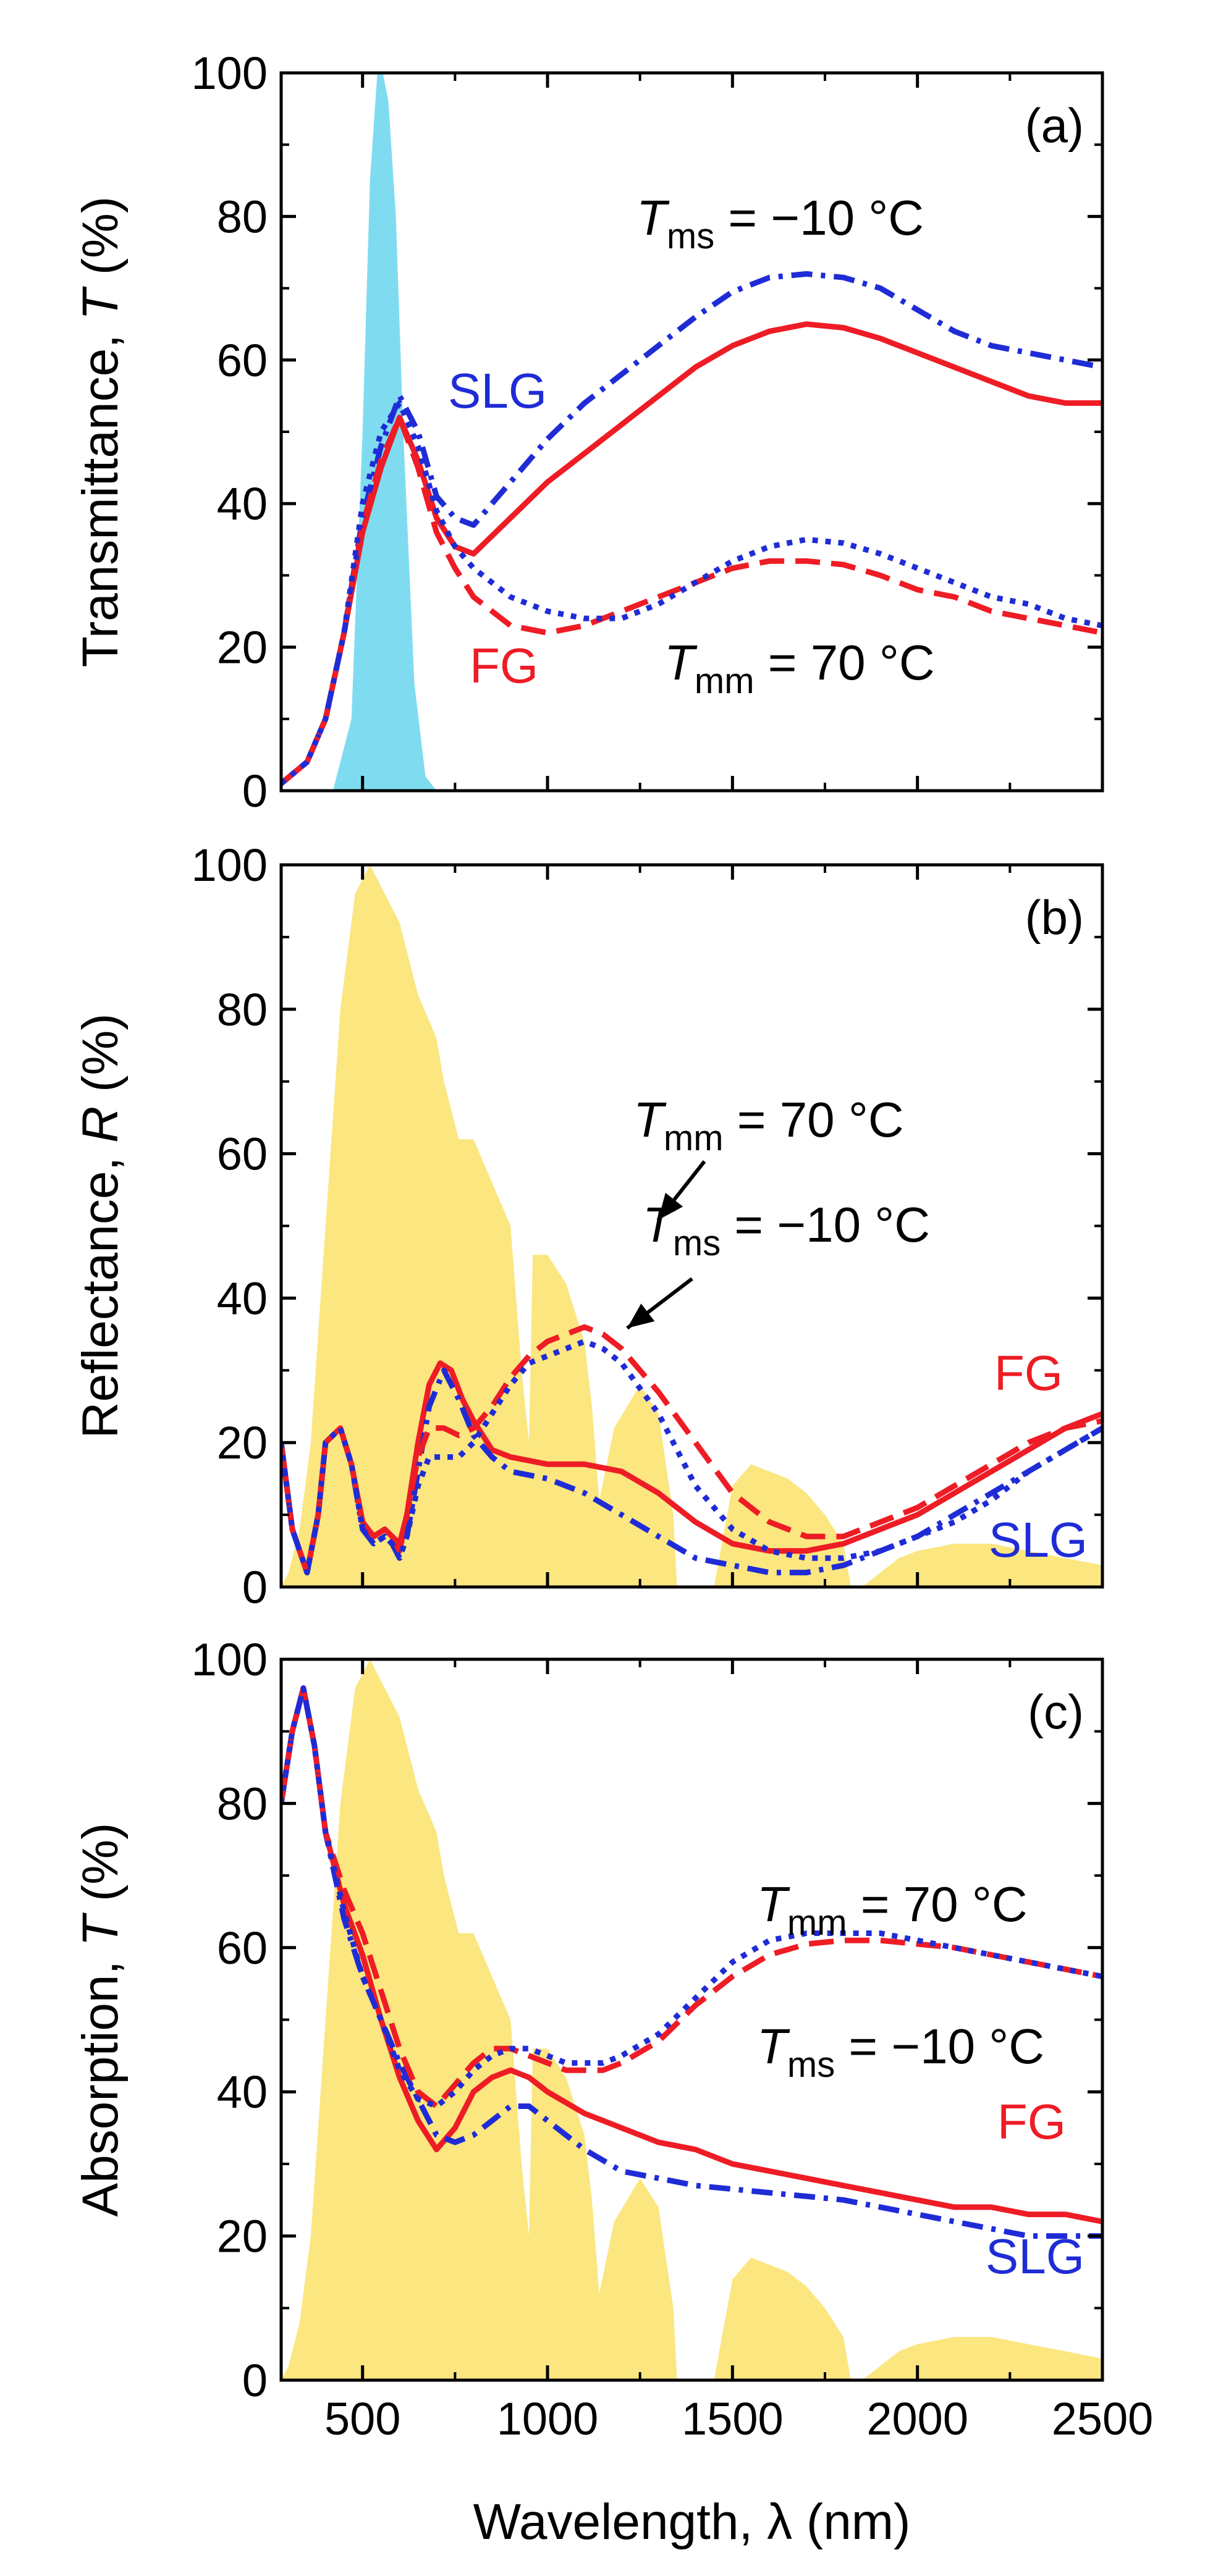  Describe the element at coordinates (548, 2418) in the screenshot. I see `x-tick-label: 1000` at that location.